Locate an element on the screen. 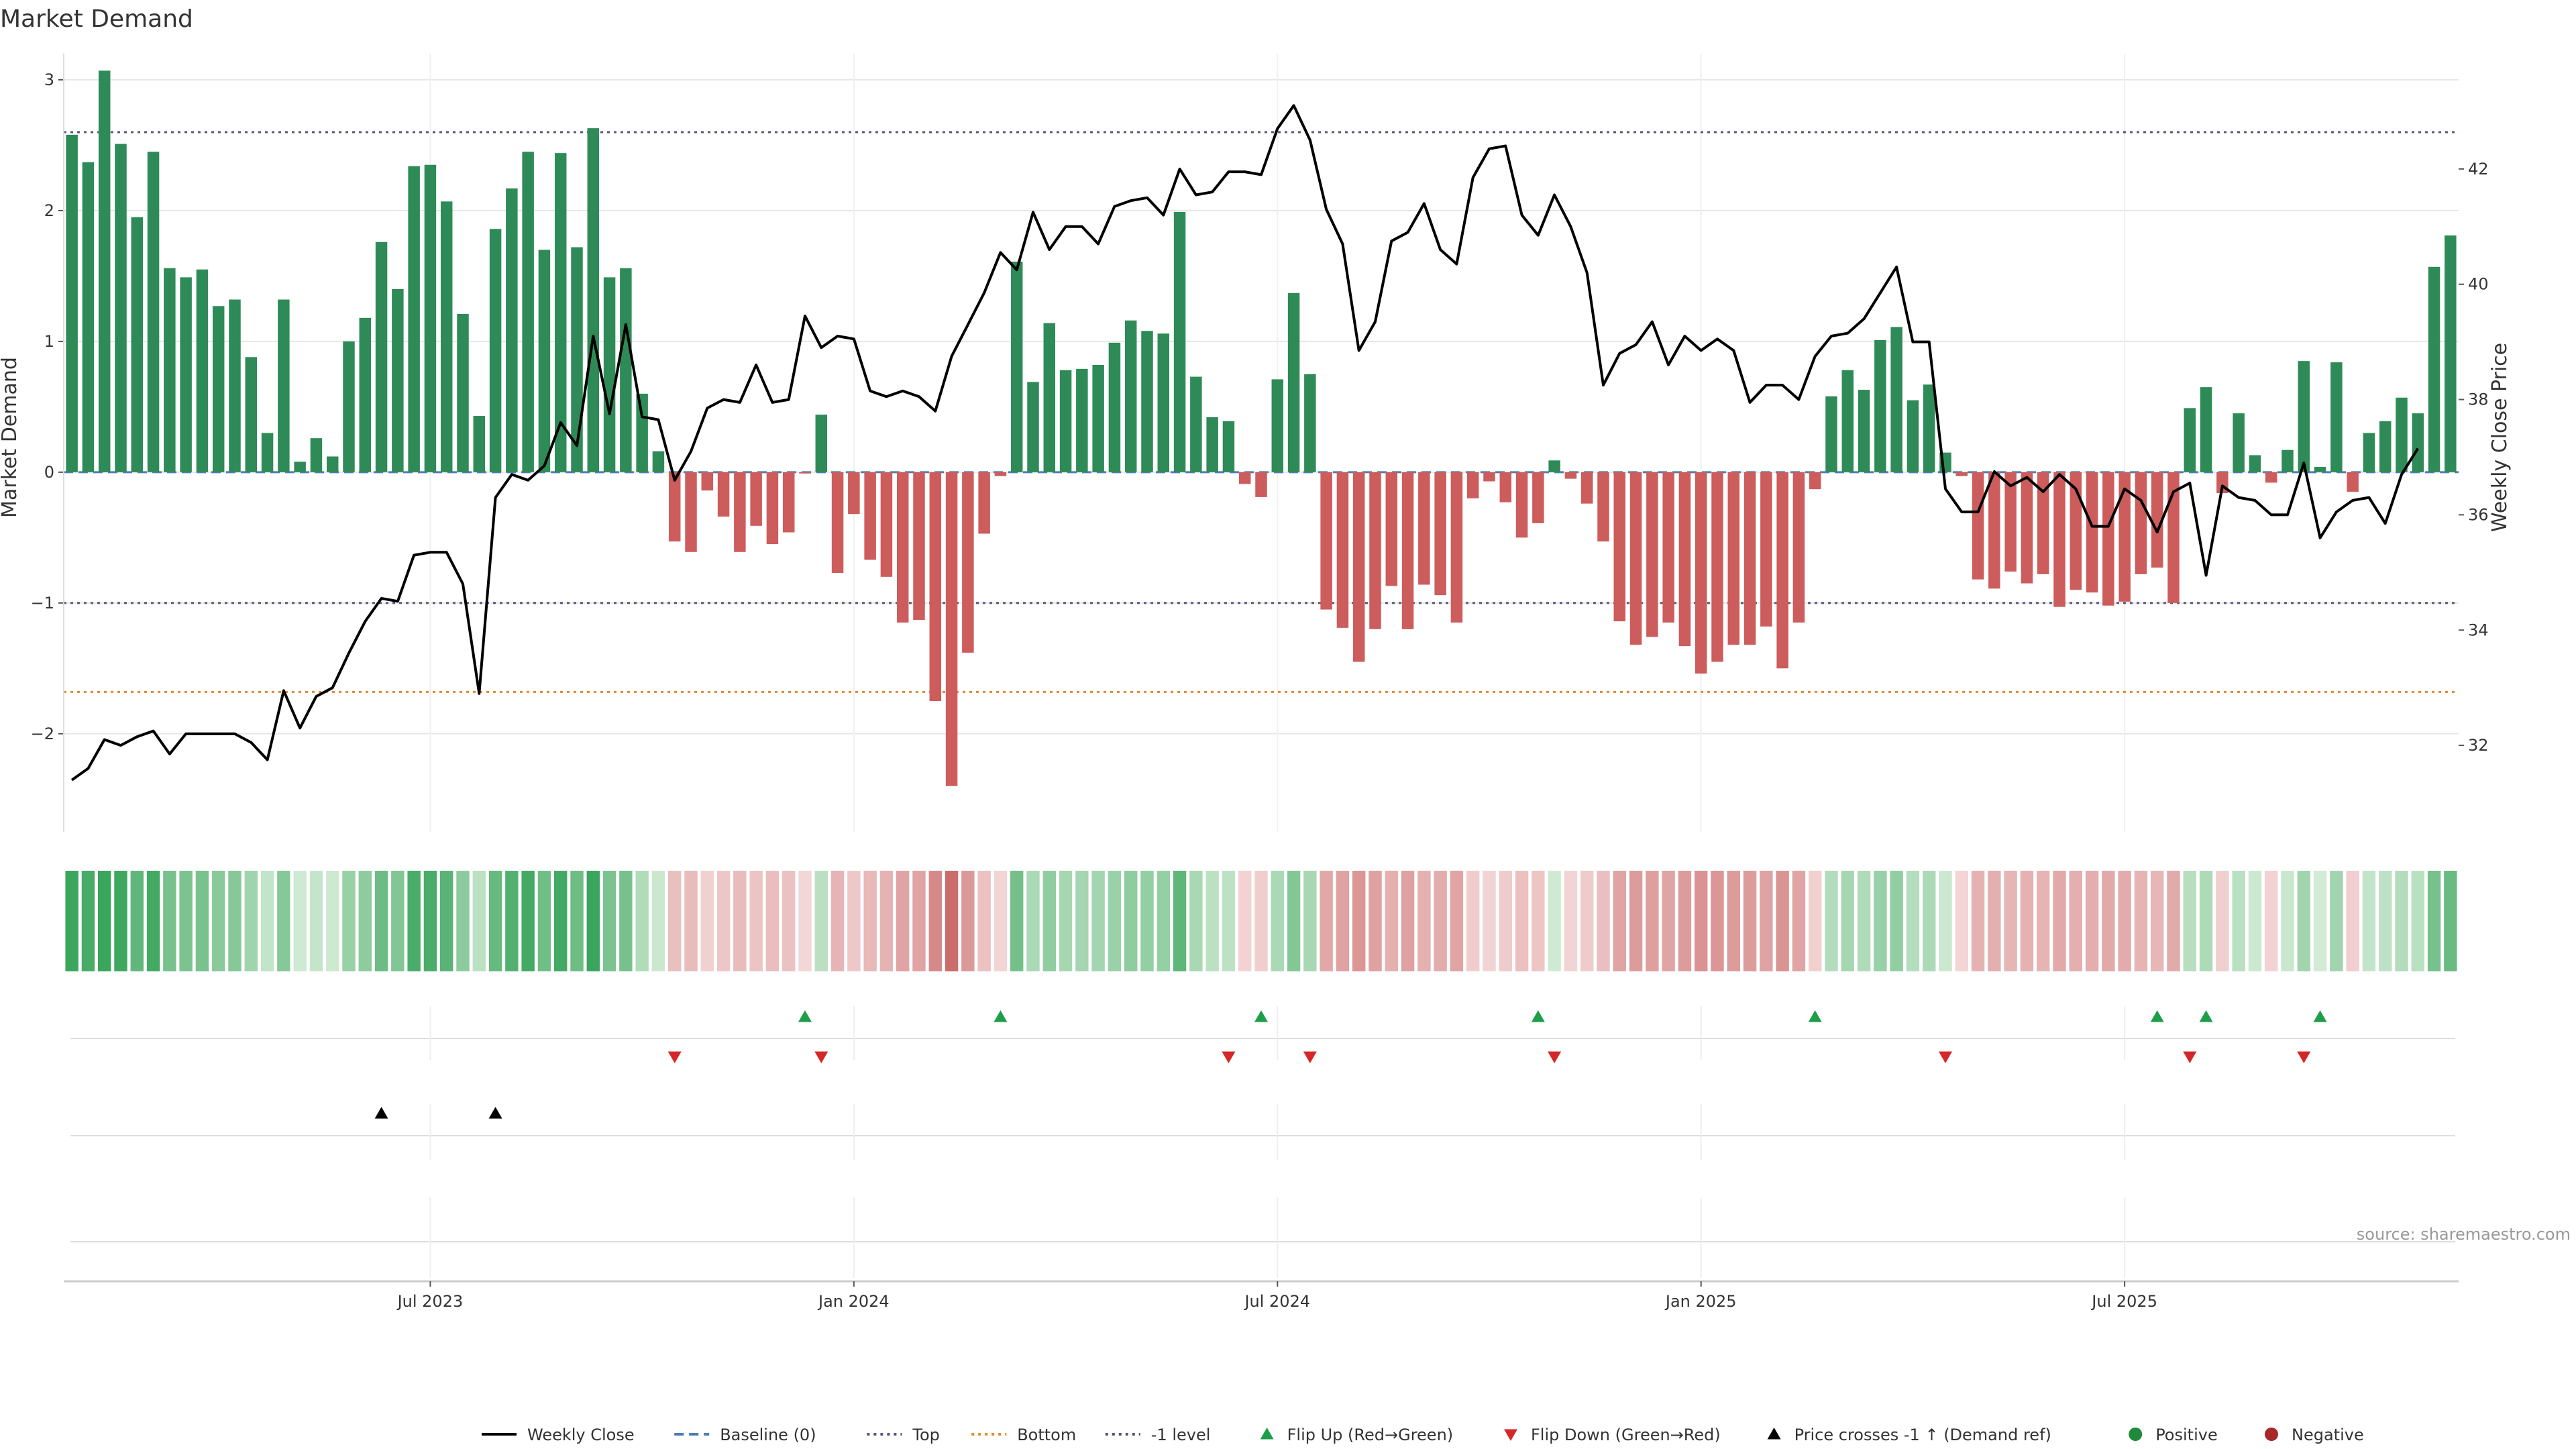 Image resolution: width=2576 pixels, height=1449 pixels. x-axis: Jul 2023 Jan 2024 Jul 2024 Jan 2025 Jul 2025 is located at coordinates (1261, 1295).